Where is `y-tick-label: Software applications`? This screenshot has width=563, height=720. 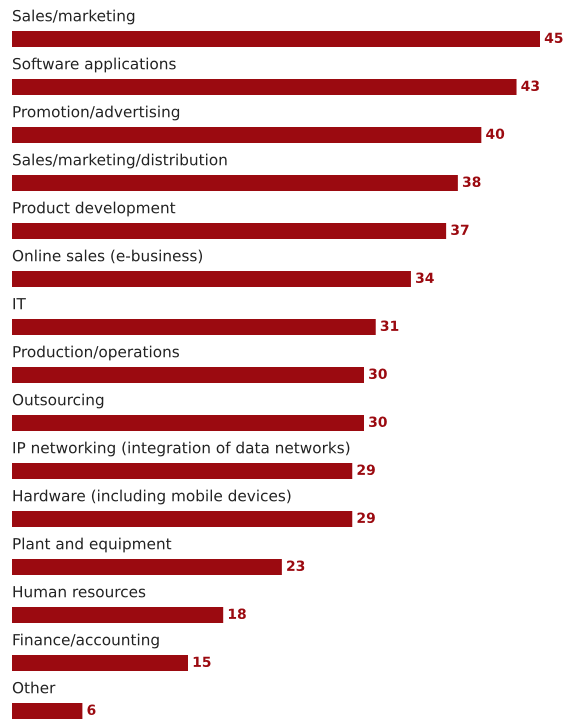 y-tick-label: Software applications is located at coordinates (94, 65).